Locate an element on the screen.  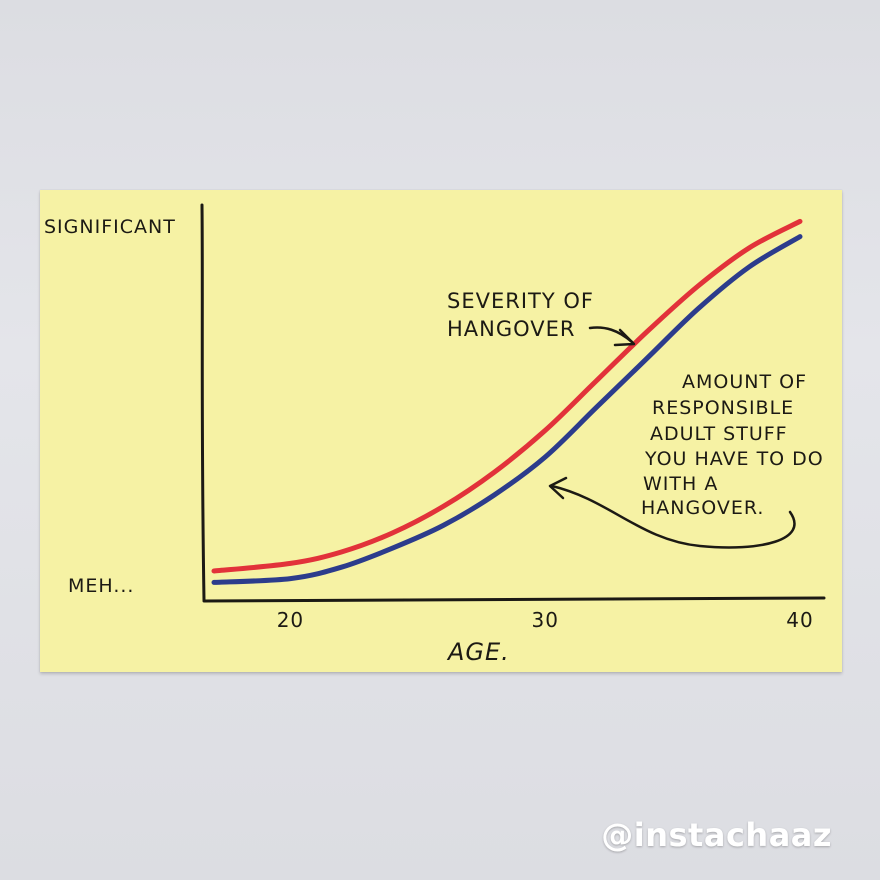
x-tick-label: 30 is located at coordinates (544, 620).